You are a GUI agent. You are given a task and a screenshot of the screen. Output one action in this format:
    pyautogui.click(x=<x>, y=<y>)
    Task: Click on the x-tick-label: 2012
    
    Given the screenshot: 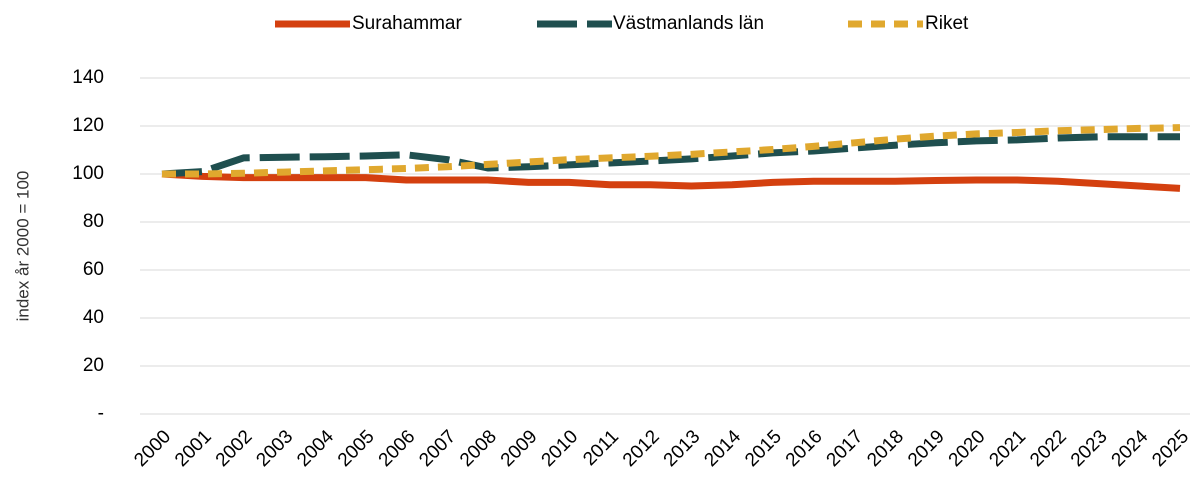 What is the action you would take?
    pyautogui.click(x=641, y=448)
    